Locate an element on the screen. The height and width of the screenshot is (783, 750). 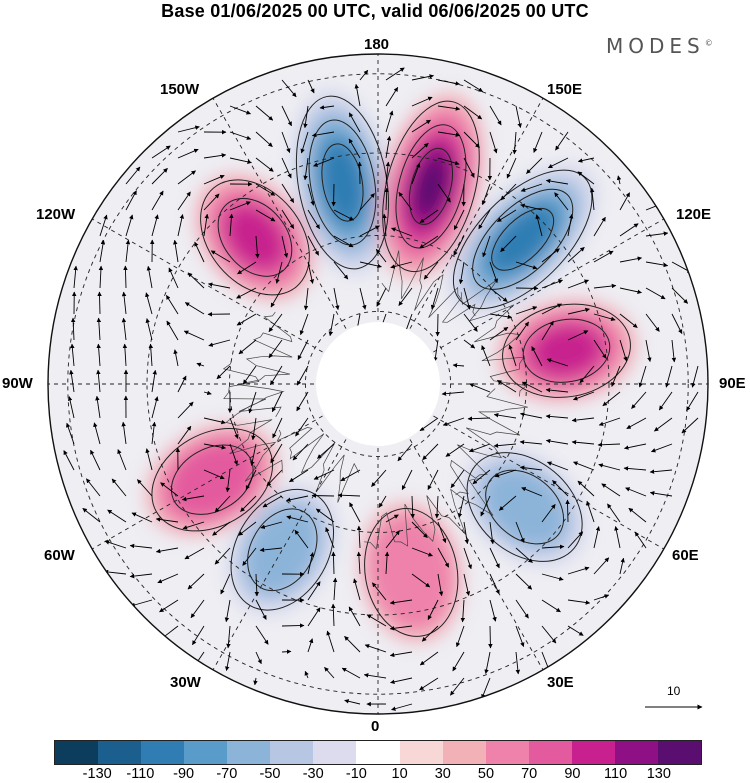
lon-label-90w: 90W is located at coordinates (17, 383).